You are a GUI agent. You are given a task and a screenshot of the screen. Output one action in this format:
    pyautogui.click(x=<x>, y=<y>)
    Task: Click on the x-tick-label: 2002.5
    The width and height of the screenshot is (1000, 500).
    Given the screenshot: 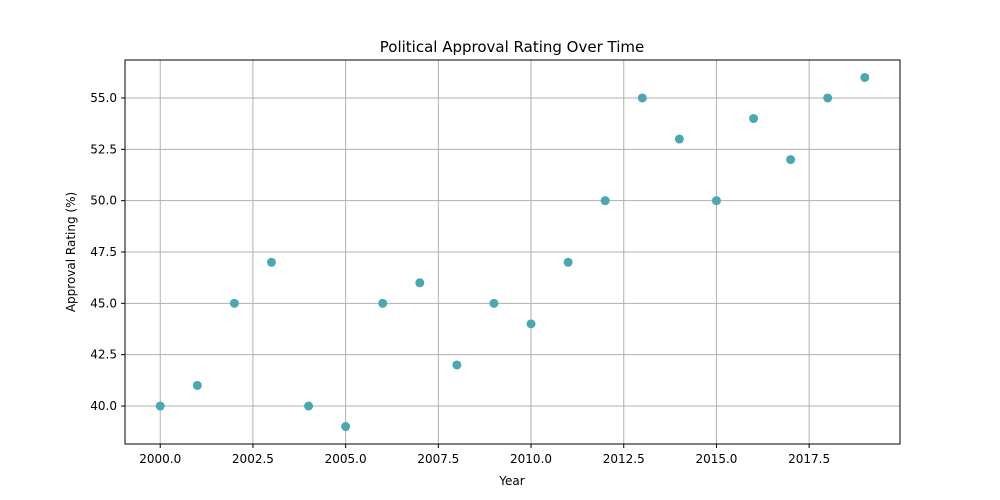 What is the action you would take?
    pyautogui.click(x=253, y=459)
    